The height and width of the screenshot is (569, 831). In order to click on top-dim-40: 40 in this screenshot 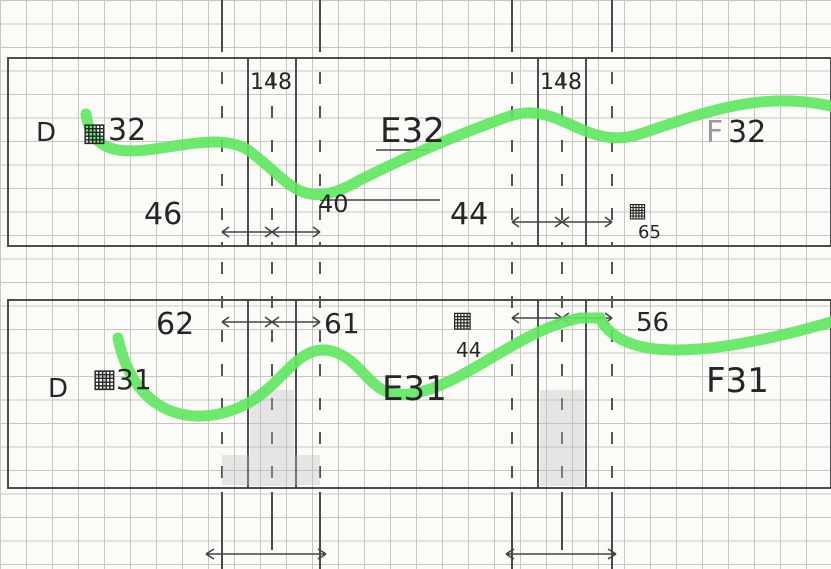, I will do `click(333, 204)`.